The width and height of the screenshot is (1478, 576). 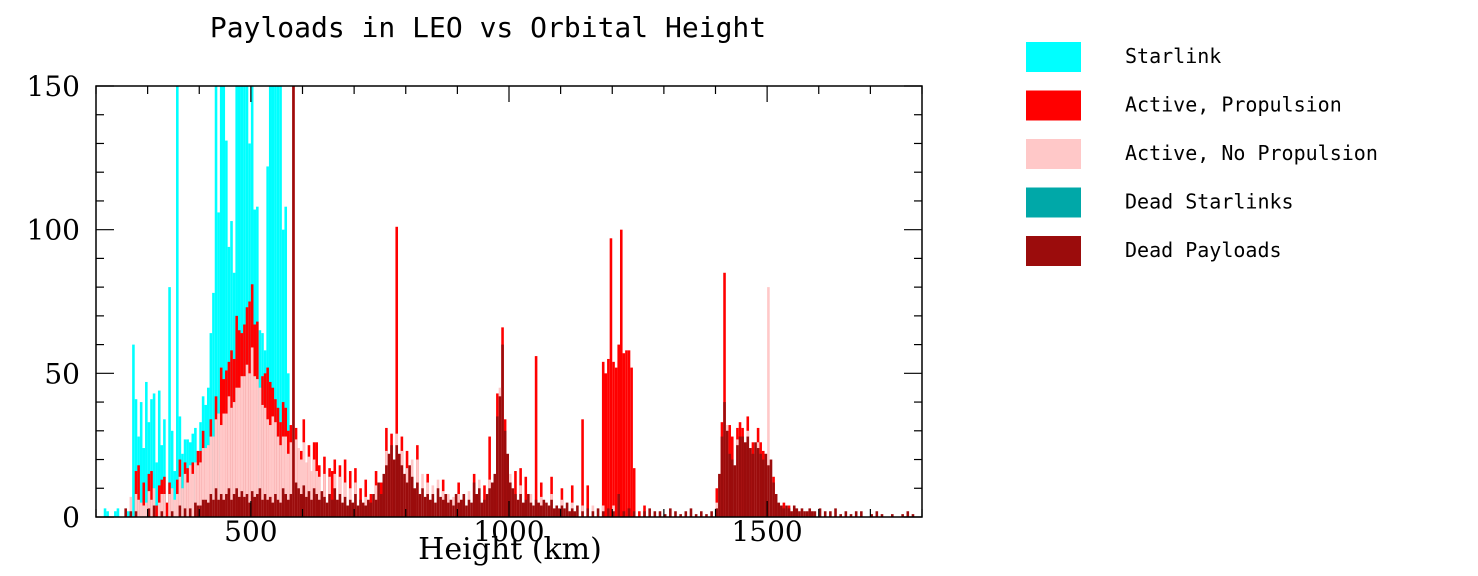 What do you see at coordinates (510, 549) in the screenshot?
I see `x-axis-label: Height (km)` at bounding box center [510, 549].